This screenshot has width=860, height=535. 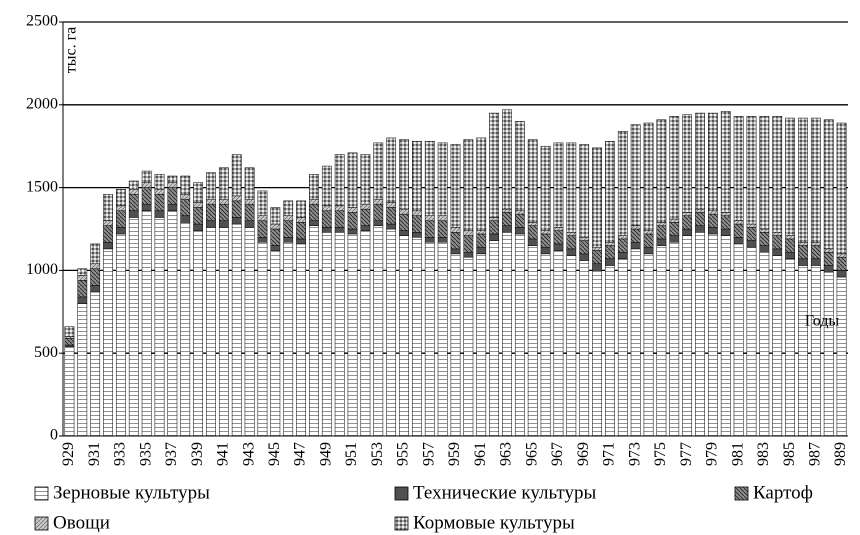 What do you see at coordinates (454, 454) in the screenshot?
I see `x-tick-label: 959` at bounding box center [454, 454].